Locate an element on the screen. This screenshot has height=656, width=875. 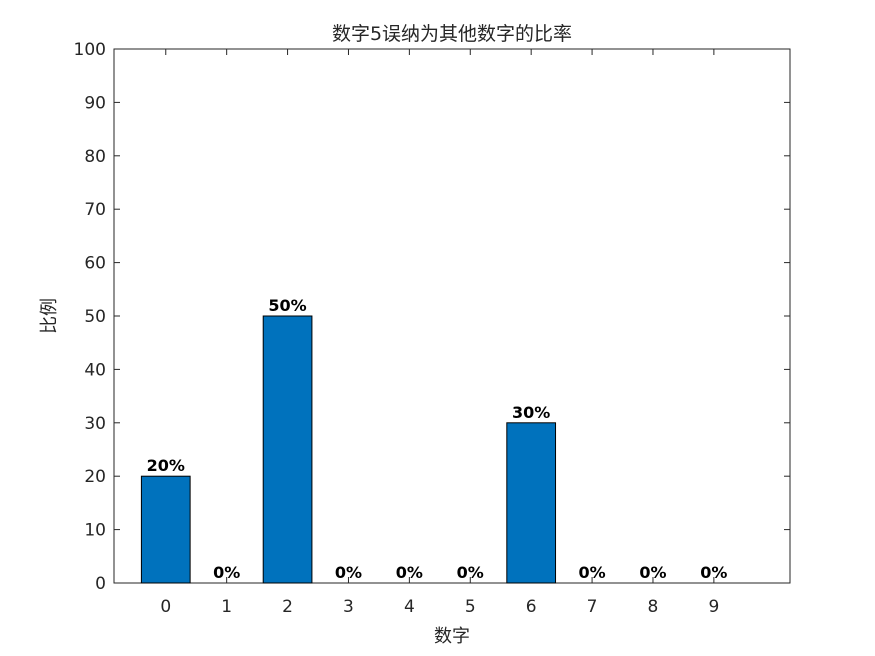
x-tick-label: 1 is located at coordinates (226, 607).